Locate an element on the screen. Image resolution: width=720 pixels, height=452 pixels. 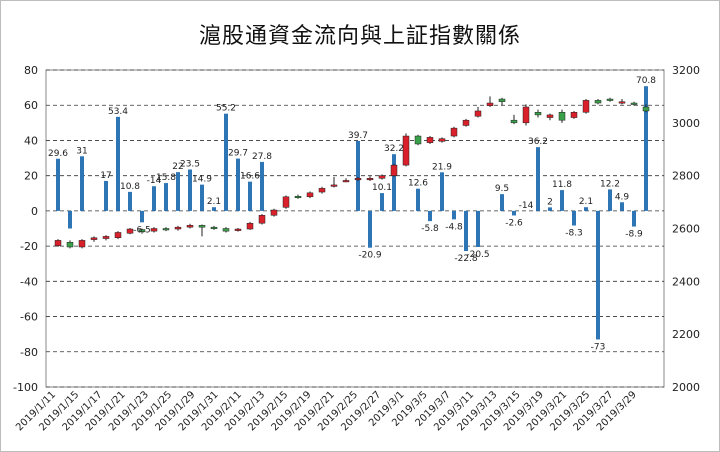
left-axis-tick: 40 is located at coordinates (31, 140).